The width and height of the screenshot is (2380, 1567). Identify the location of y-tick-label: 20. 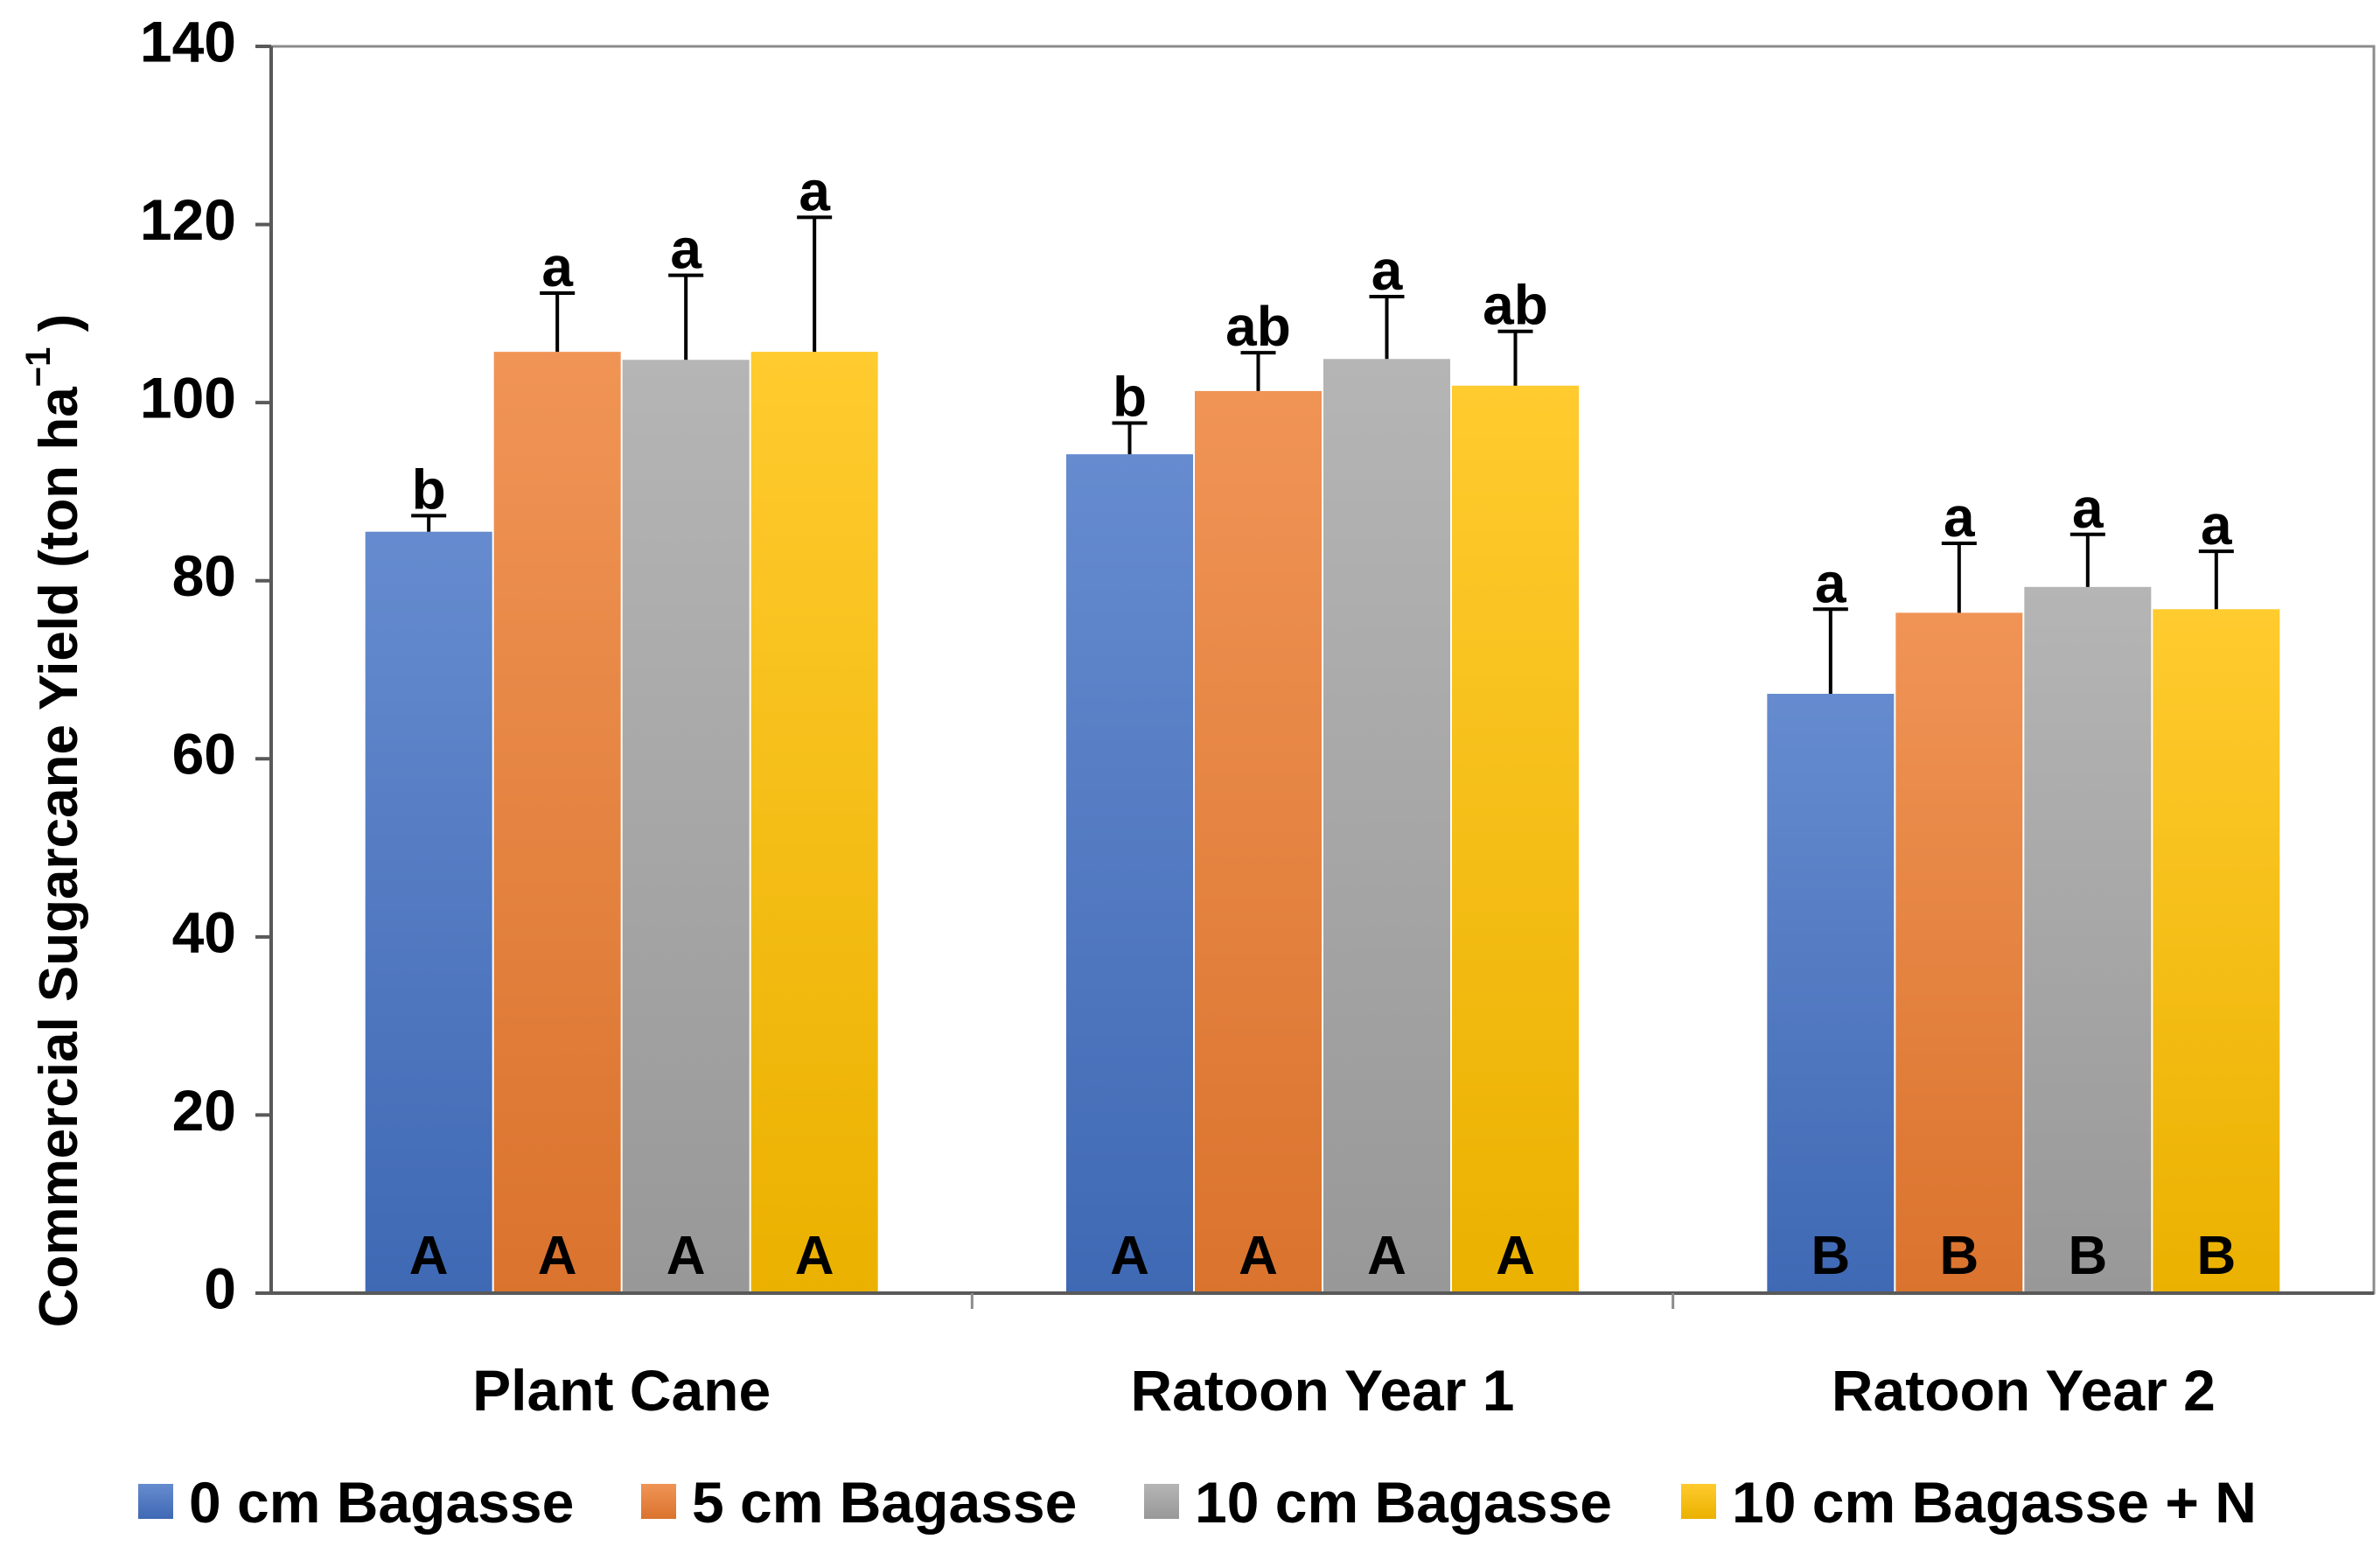
(204, 1110).